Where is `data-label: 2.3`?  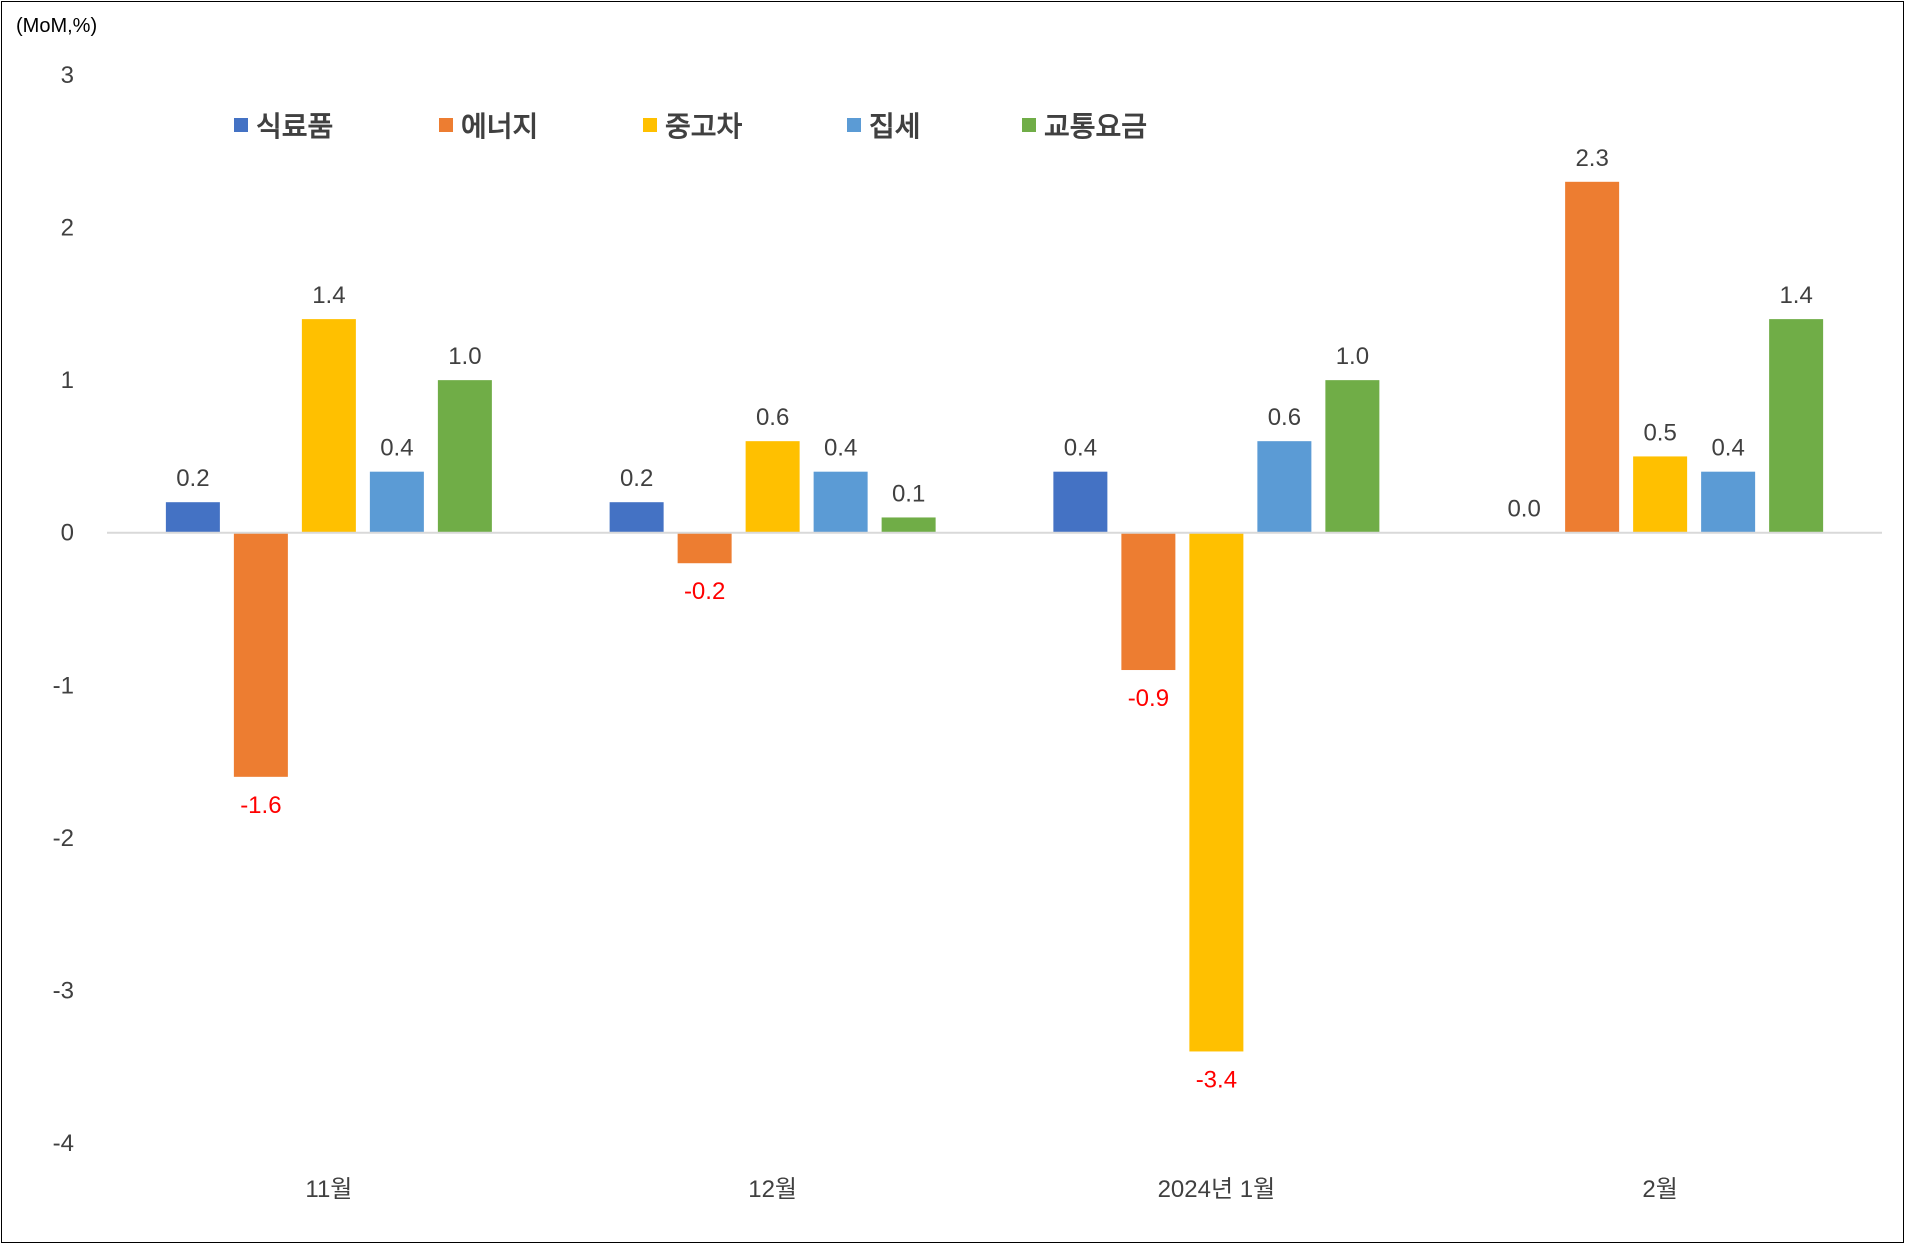 data-label: 2.3 is located at coordinates (1591, 158).